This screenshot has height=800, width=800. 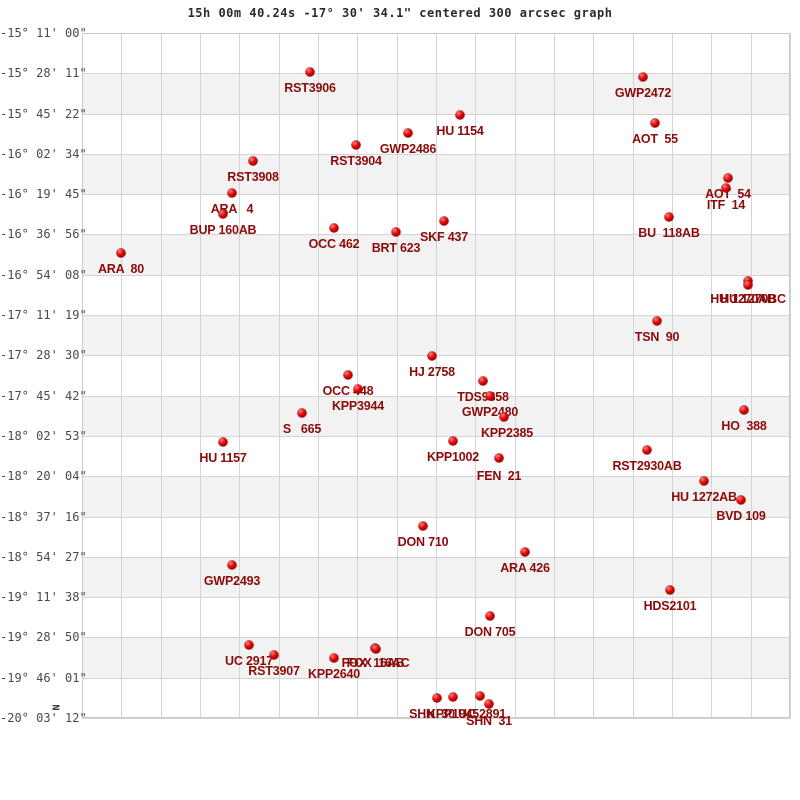 I want to click on star-label: ARA 80, so click(x=121, y=269).